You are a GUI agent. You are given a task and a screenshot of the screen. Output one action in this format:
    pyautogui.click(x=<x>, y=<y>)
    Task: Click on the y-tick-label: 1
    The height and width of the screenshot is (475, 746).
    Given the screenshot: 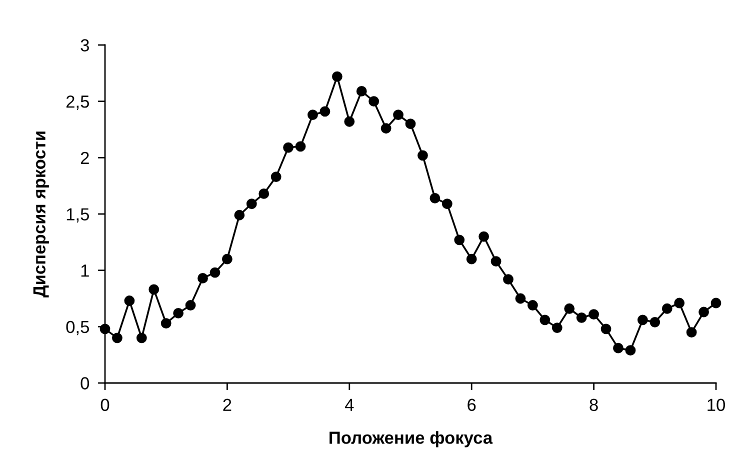 What is the action you would take?
    pyautogui.click(x=85, y=270)
    